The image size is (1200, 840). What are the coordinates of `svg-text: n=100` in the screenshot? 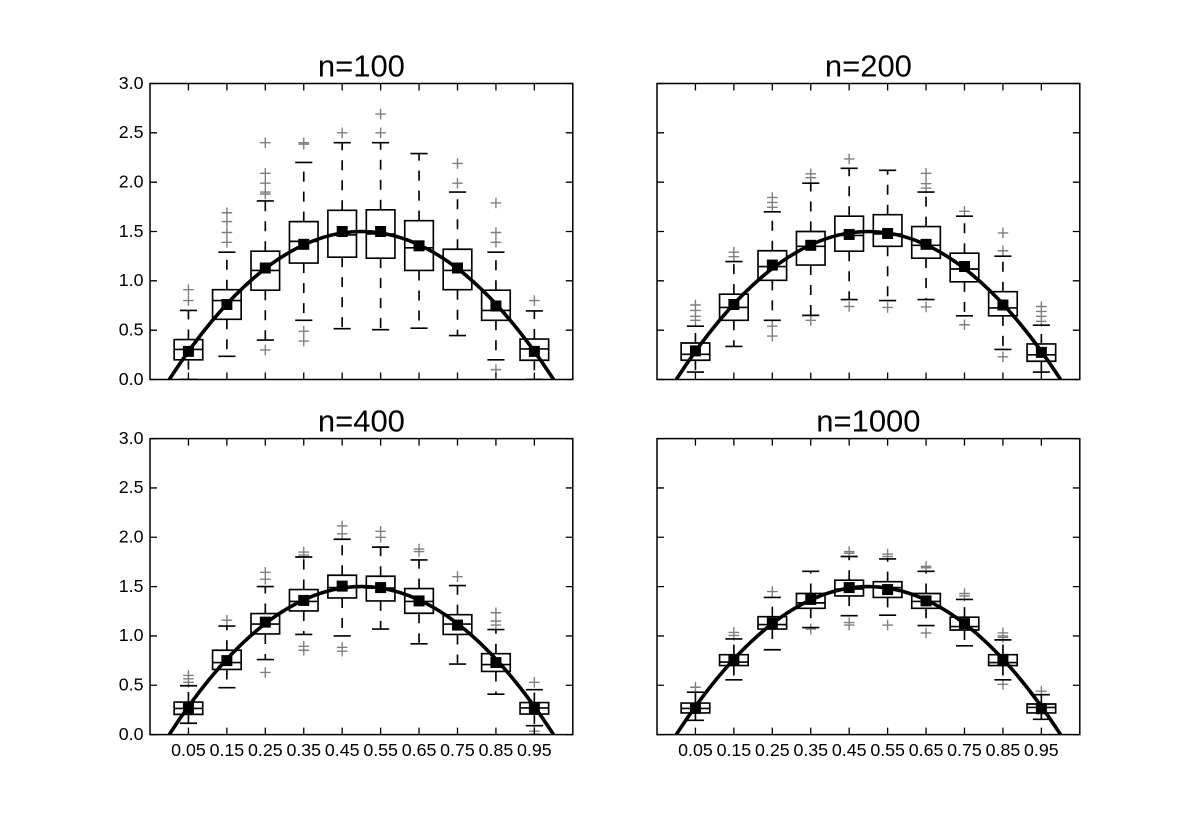 It's located at (361, 66).